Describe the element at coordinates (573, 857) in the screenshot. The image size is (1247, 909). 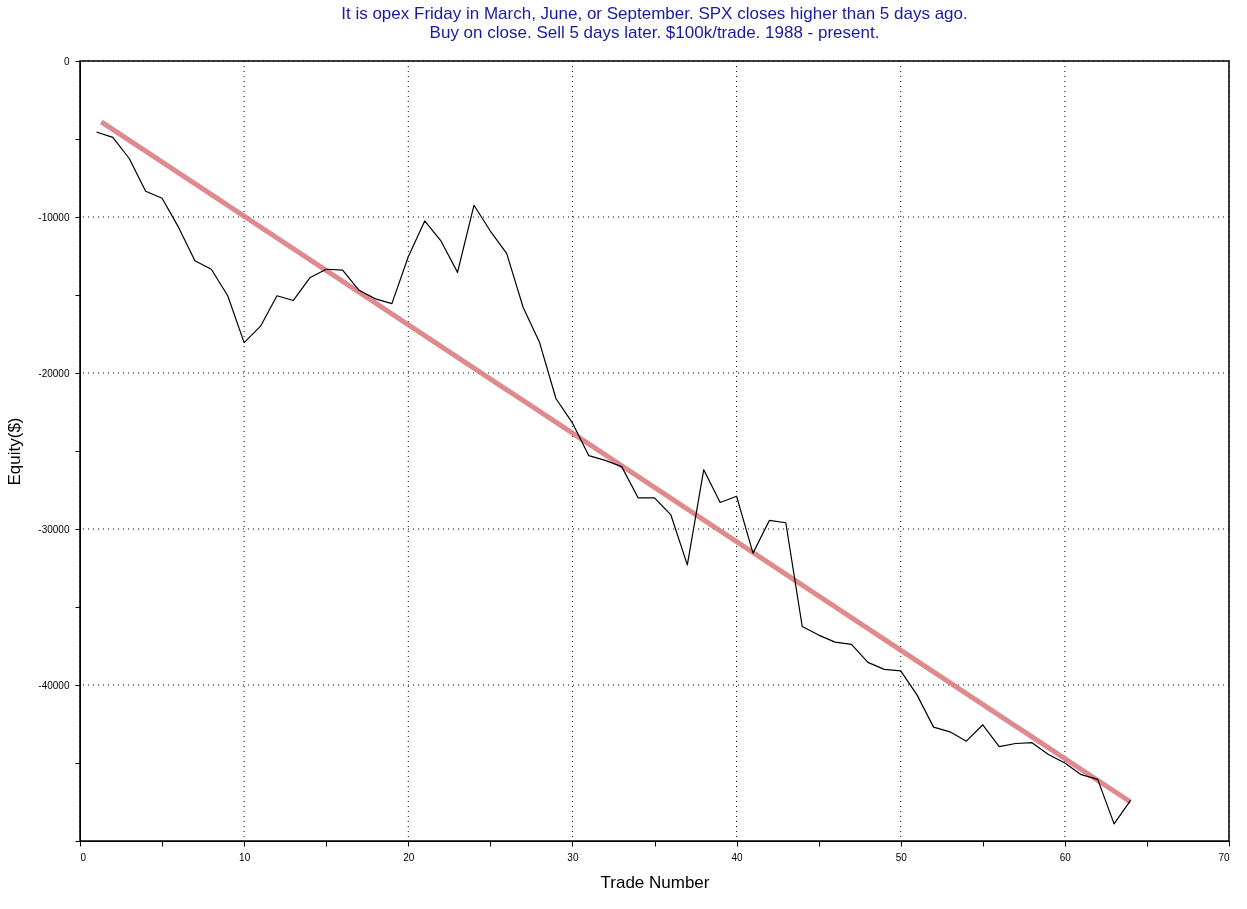
I see `x-tick-label: 30` at that location.